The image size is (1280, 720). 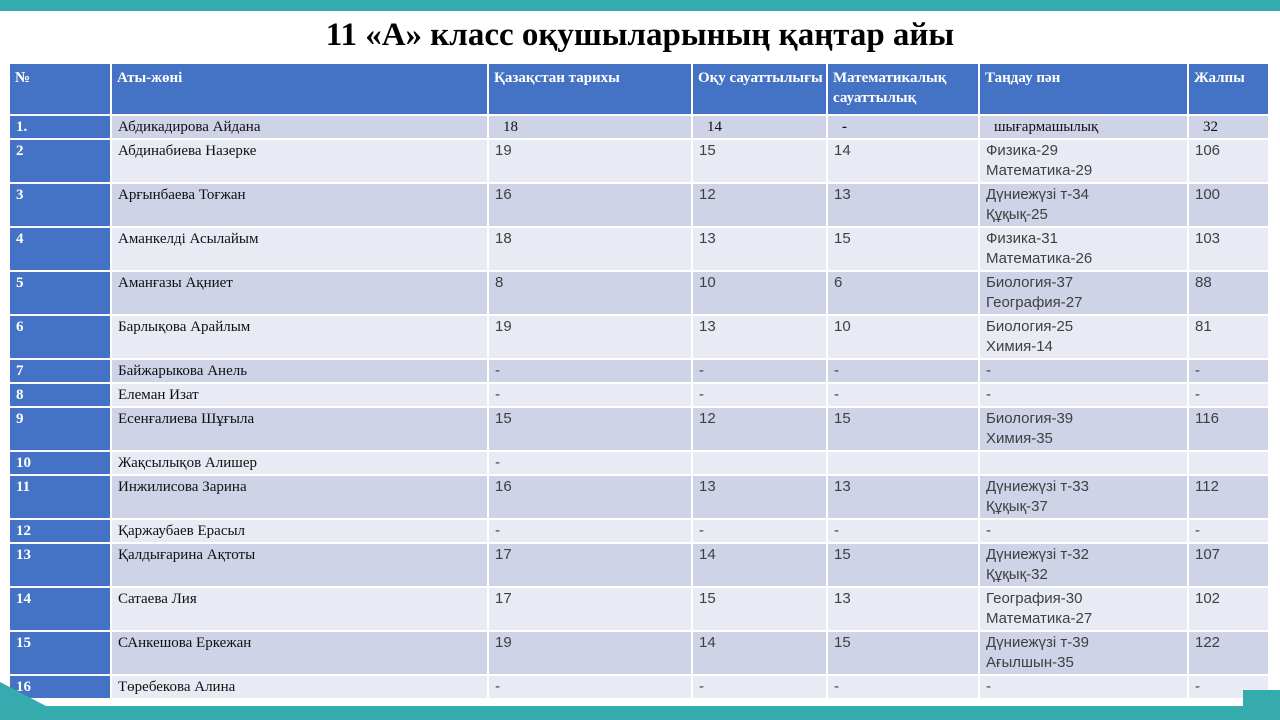 What do you see at coordinates (299, 371) in the screenshot?
I see `student-name-cell: Байжарыкова Анель` at bounding box center [299, 371].